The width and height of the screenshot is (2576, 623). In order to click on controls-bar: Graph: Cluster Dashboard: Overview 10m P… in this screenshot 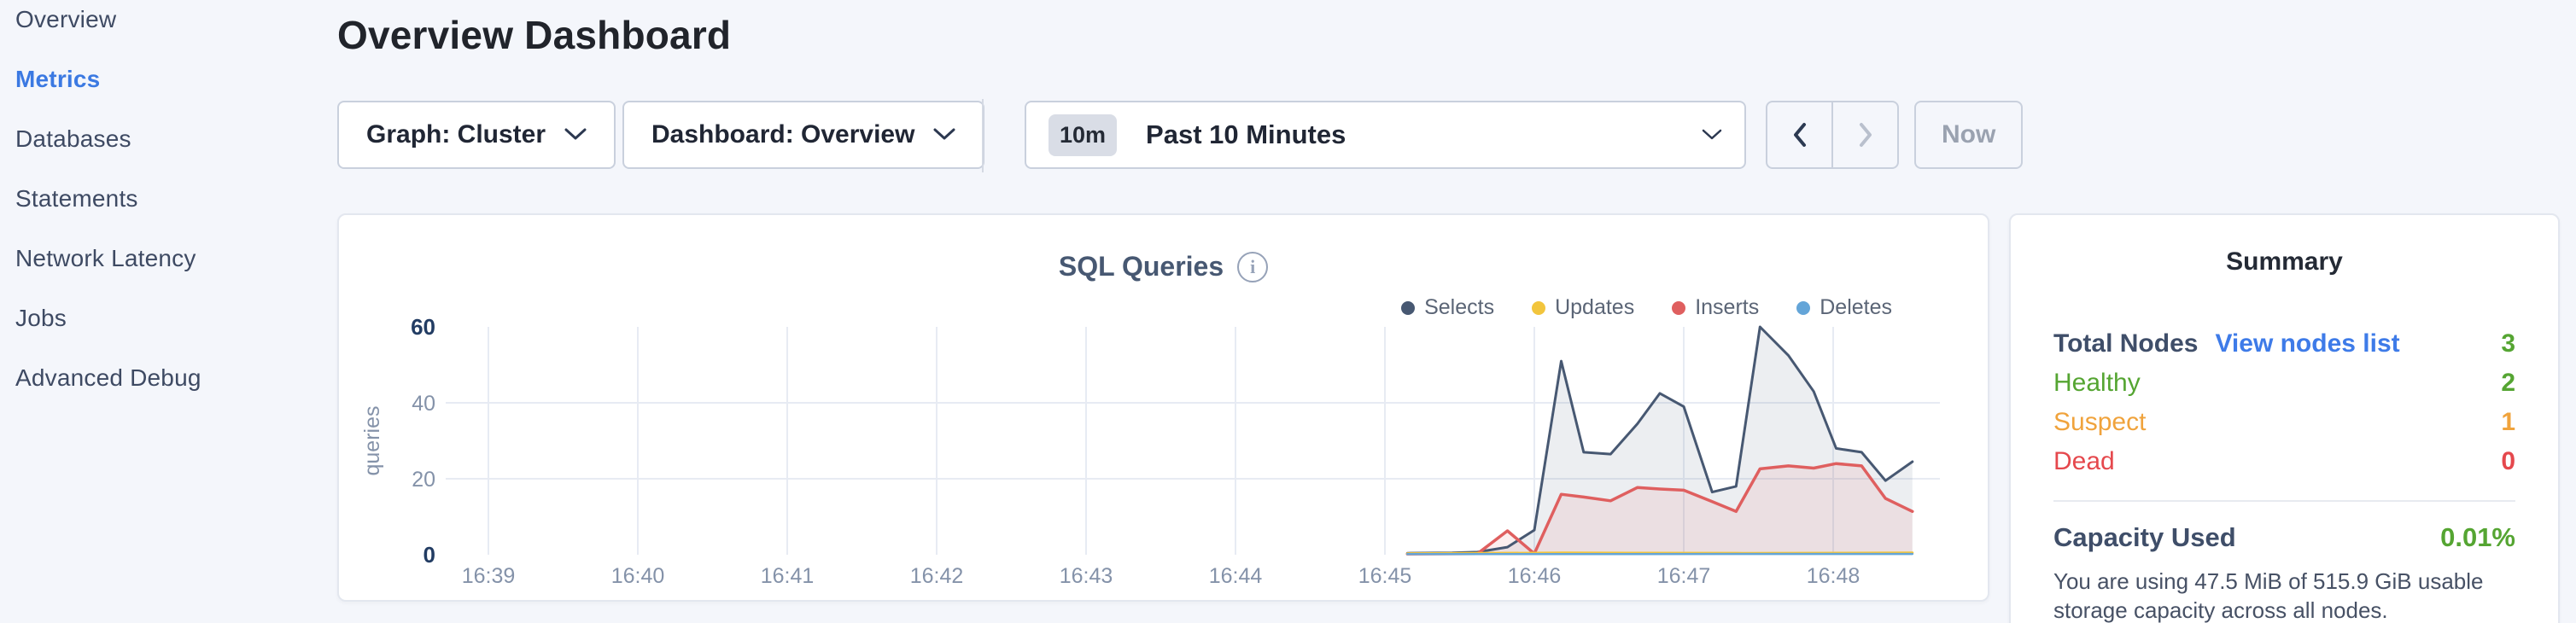, I will do `click(1288, 135)`.